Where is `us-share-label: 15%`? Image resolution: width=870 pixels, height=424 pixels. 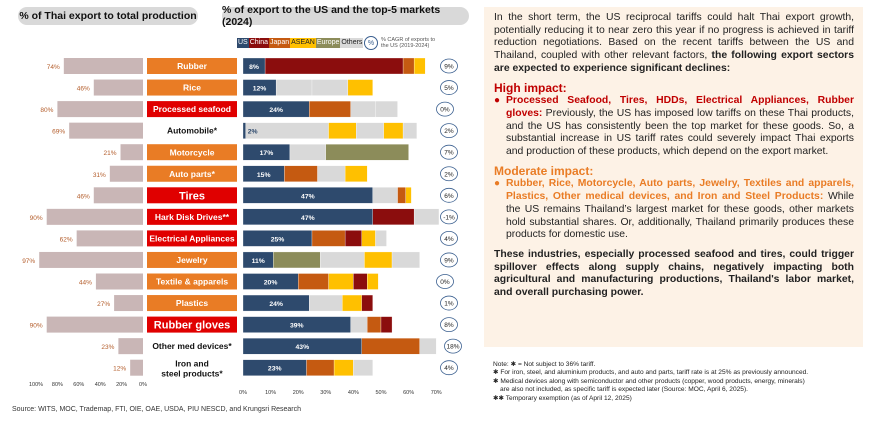 us-share-label: 15% is located at coordinates (264, 175).